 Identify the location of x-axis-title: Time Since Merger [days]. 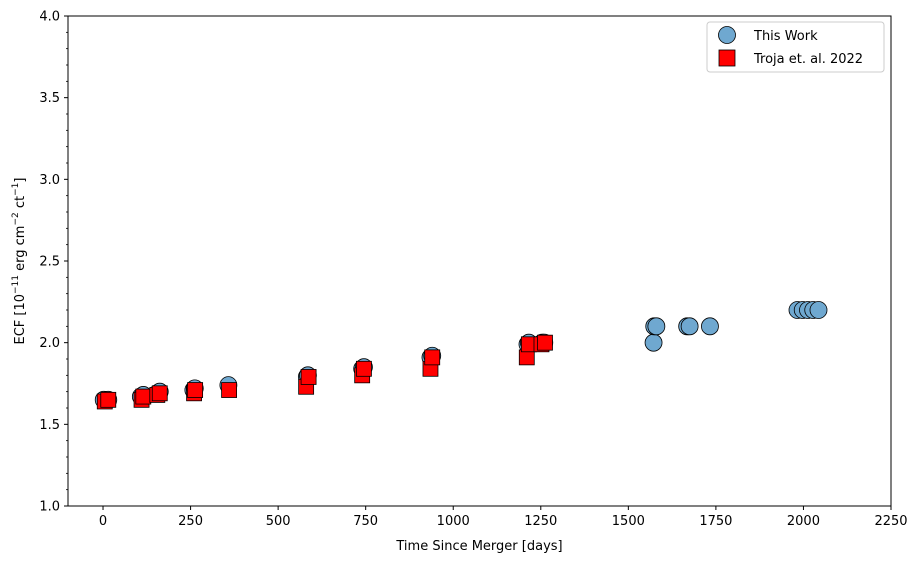
(478, 546).